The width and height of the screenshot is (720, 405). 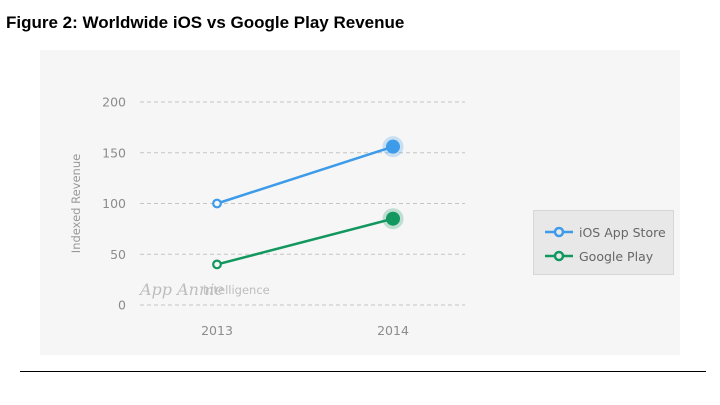 I want to click on legend-swatch-google-play-icon, so click(x=559, y=256).